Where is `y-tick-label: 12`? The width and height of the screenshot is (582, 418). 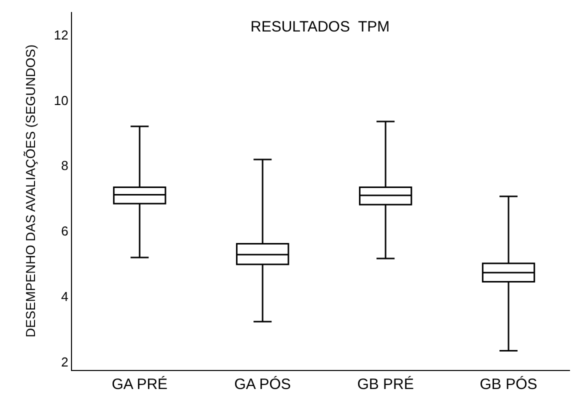
y-tick-label: 12 is located at coordinates (61, 34).